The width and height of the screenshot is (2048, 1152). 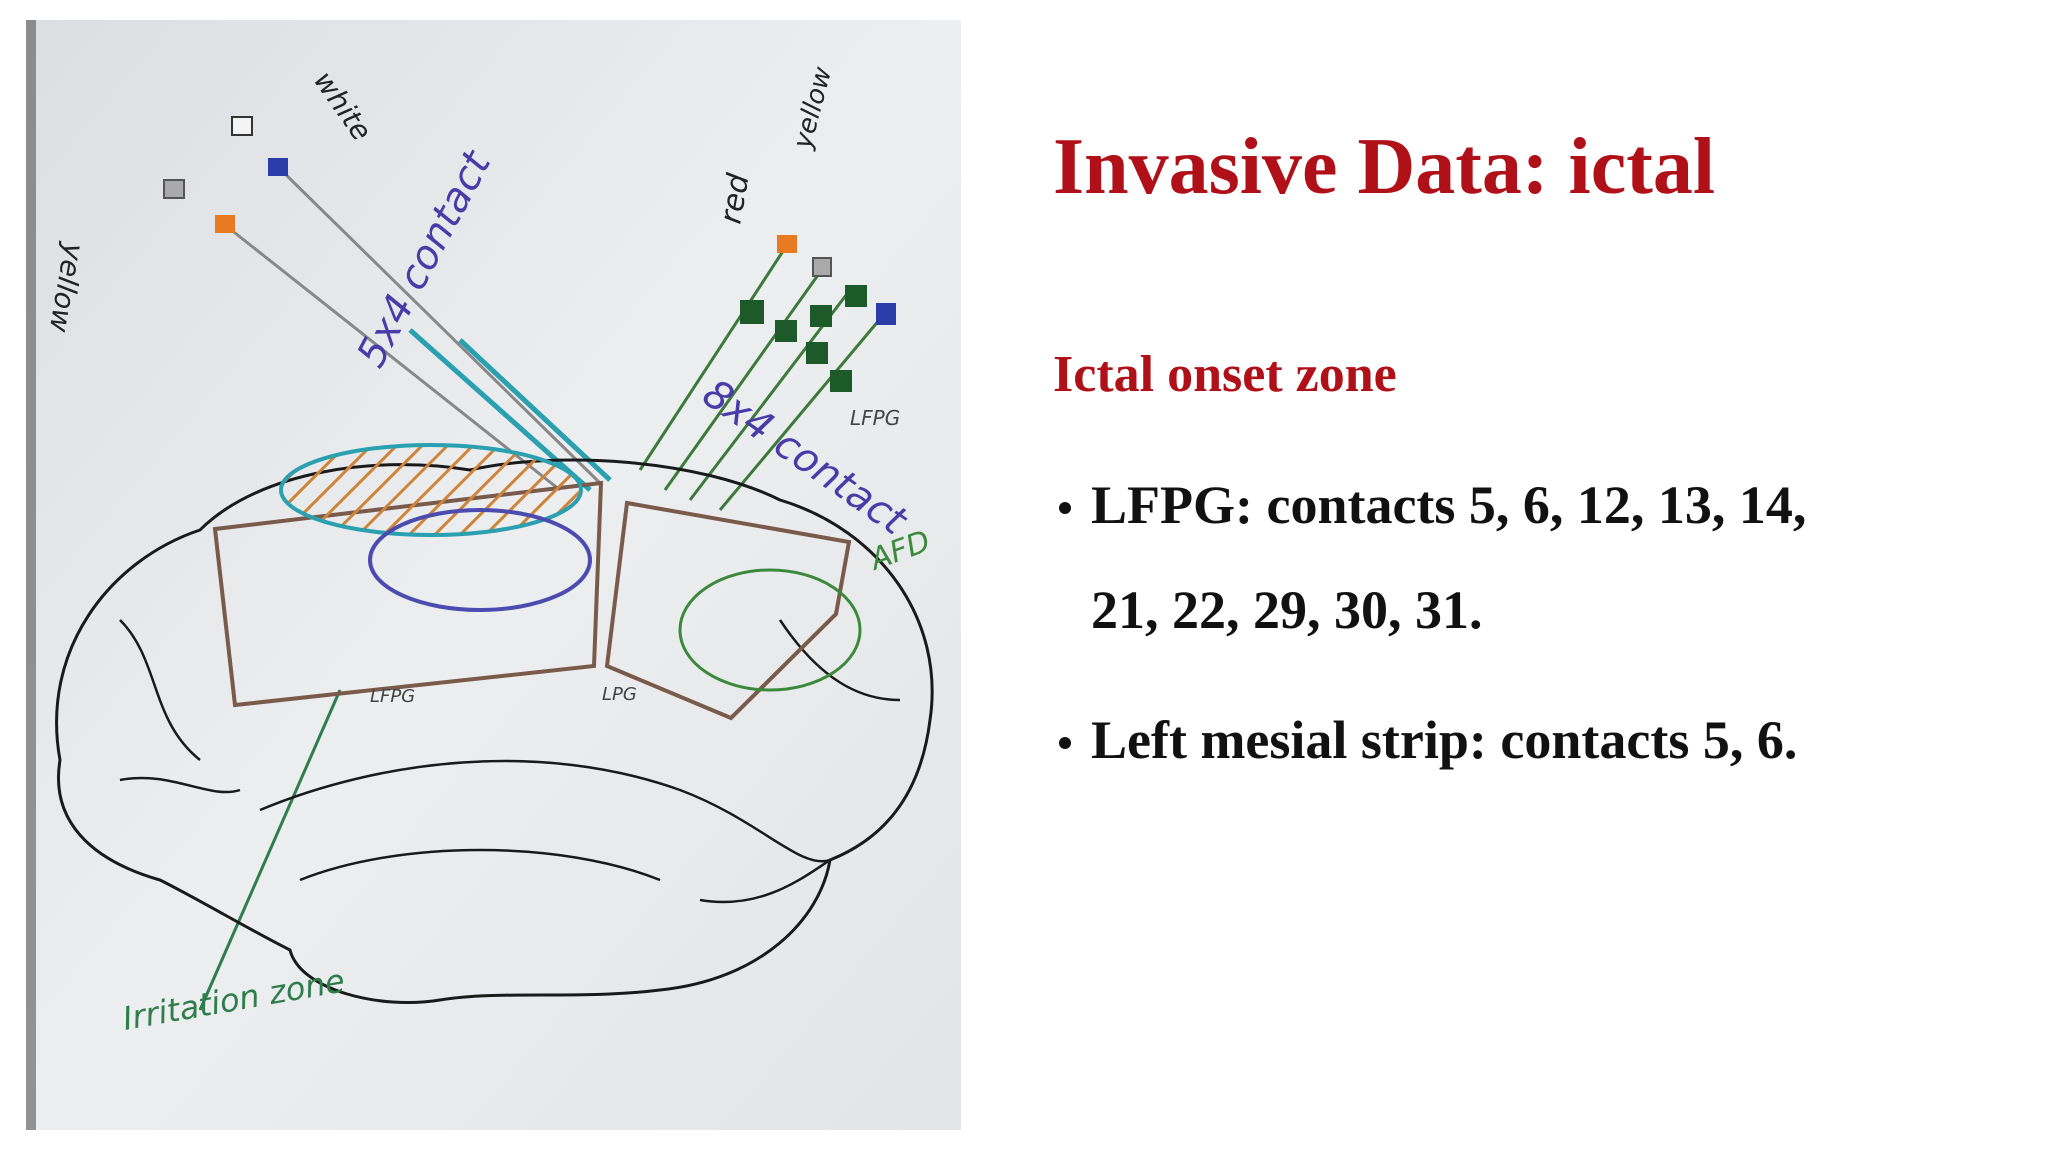 I want to click on photo-edge, so click(x=31, y=575).